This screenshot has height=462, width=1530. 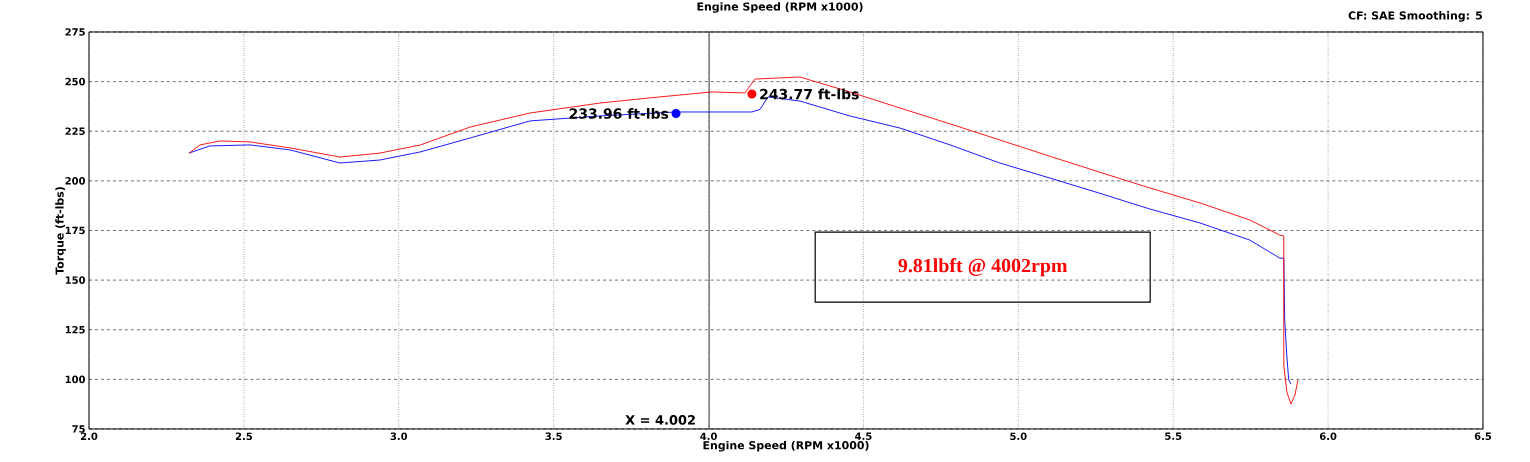 What do you see at coordinates (244, 436) in the screenshot?
I see `x-tick-label: 2.5` at bounding box center [244, 436].